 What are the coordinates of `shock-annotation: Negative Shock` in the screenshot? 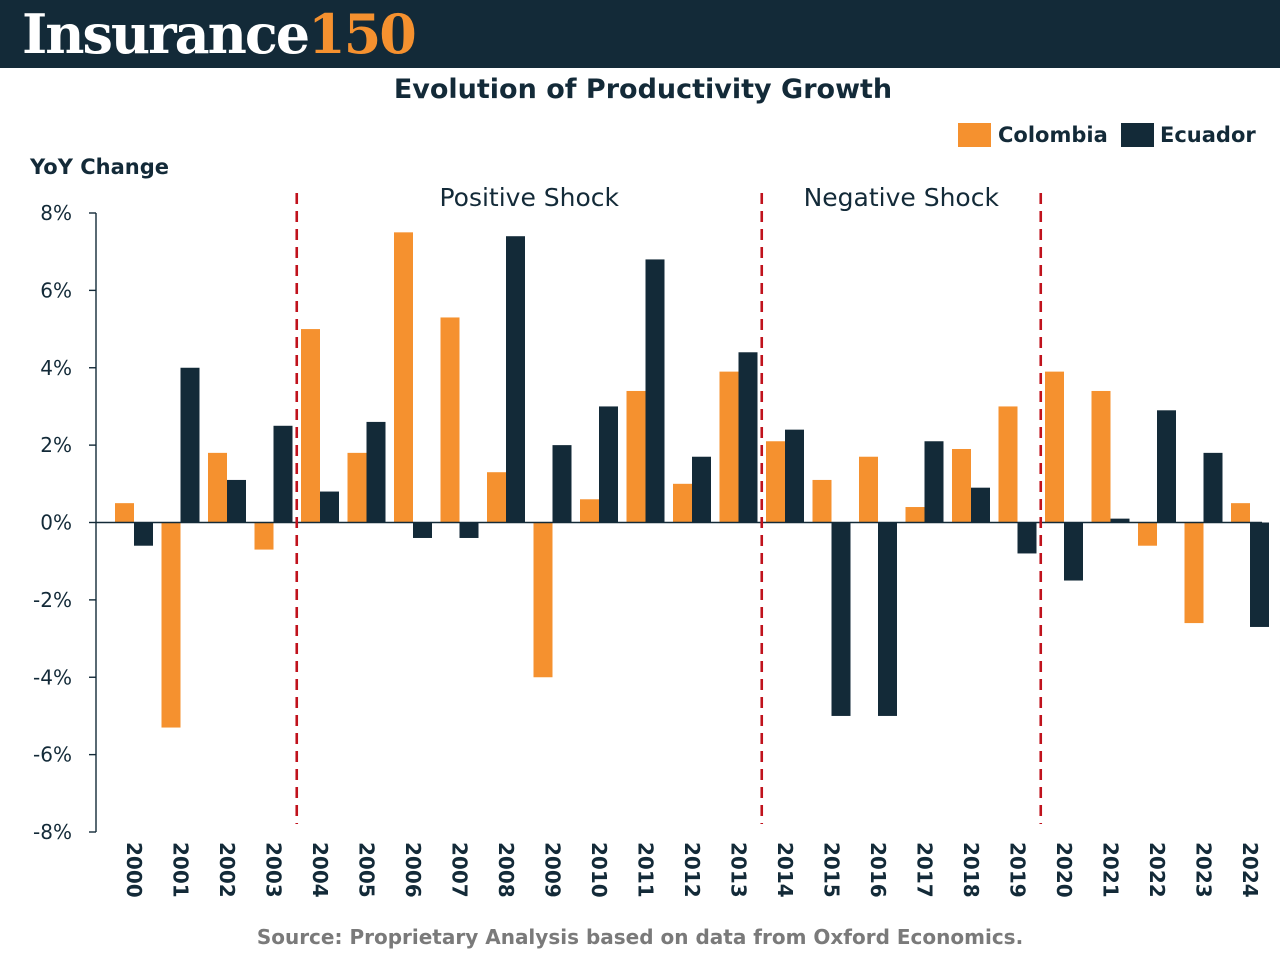 It's located at (902, 197).